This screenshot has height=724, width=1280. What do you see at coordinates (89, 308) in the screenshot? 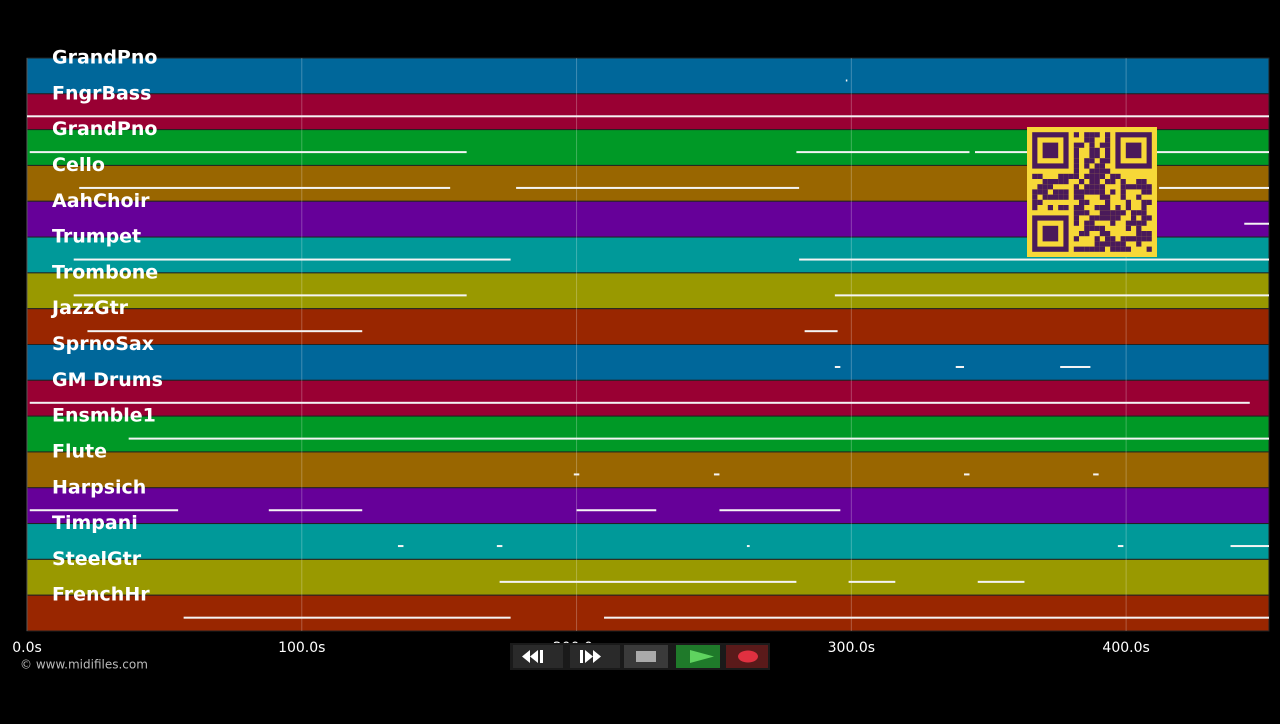
I see `track-name: JazzGtr` at bounding box center [89, 308].